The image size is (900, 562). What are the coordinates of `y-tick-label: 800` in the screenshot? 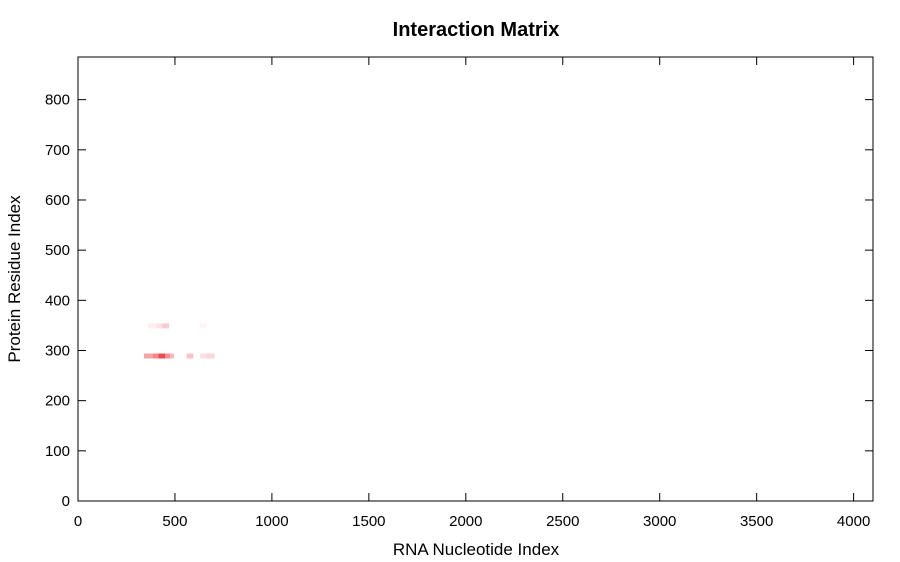 It's located at (57, 100).